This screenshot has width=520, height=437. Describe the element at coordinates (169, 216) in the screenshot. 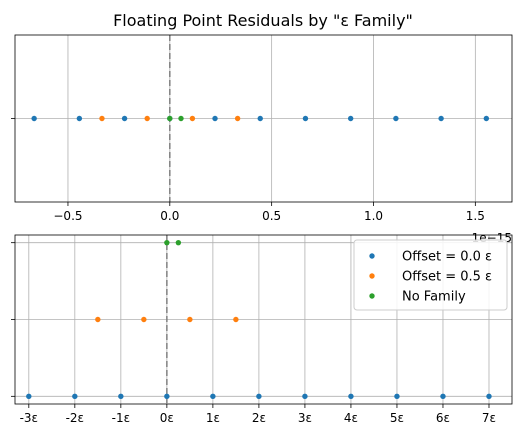

I see `x-tick-label: 0.0` at that location.